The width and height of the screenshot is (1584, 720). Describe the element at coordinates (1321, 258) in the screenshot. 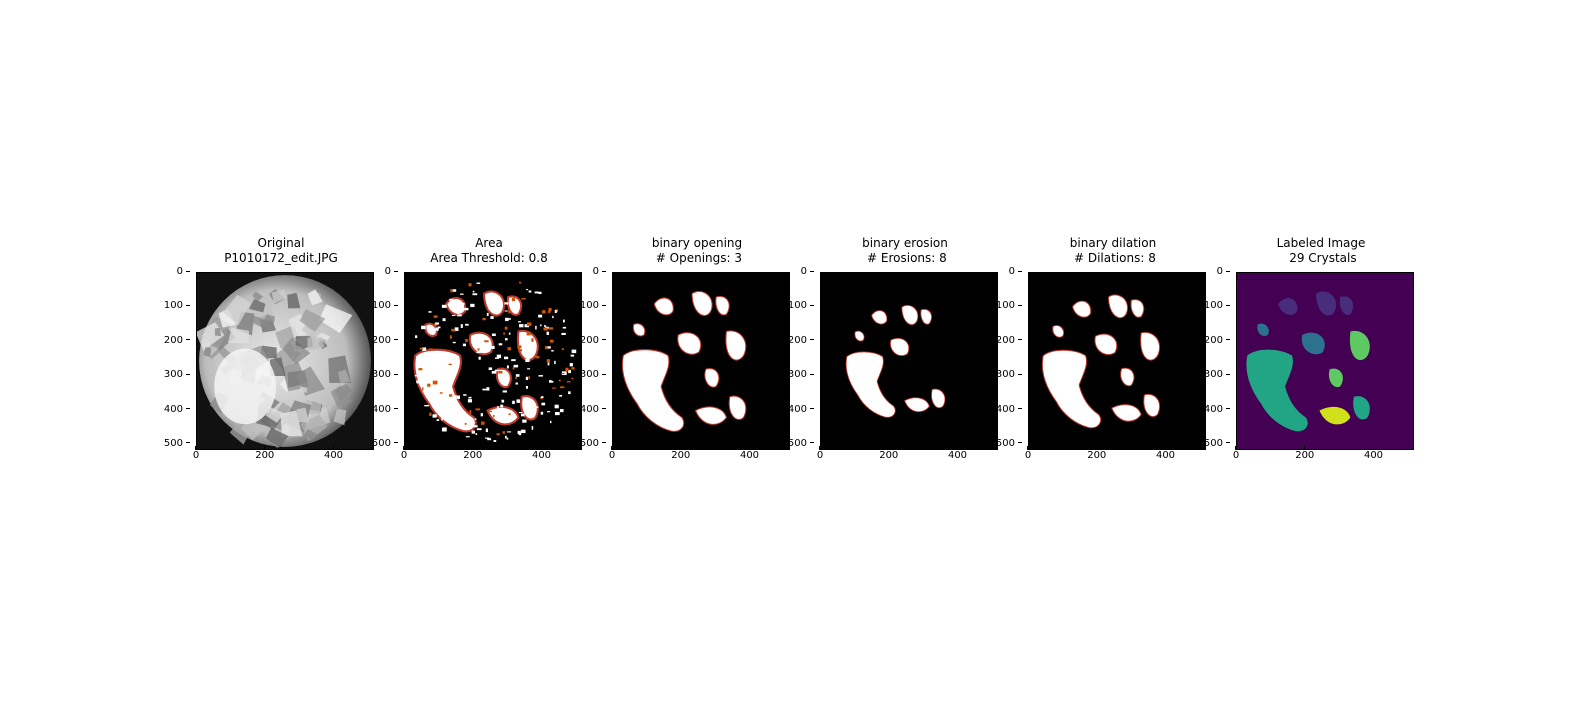

I see `subplot-title-line: 29 Crystals` at that location.